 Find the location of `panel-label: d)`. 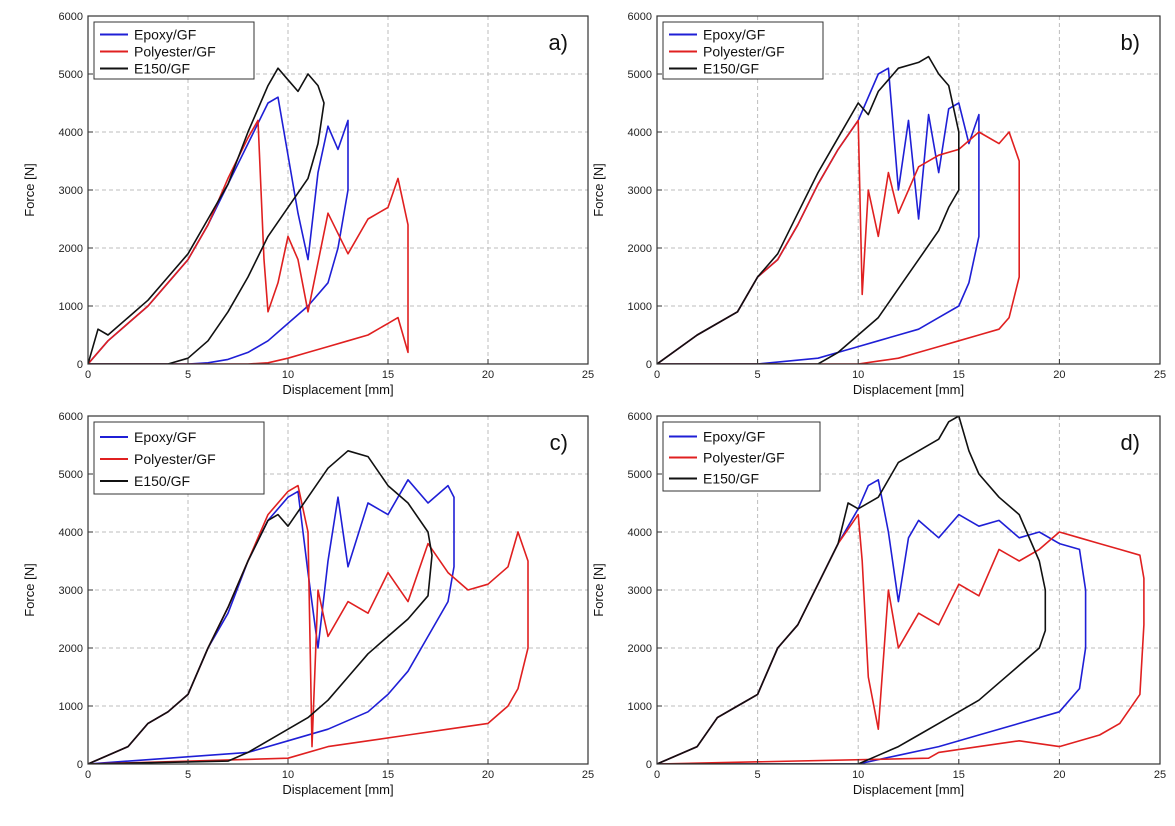

panel-label: d) is located at coordinates (1130, 442).